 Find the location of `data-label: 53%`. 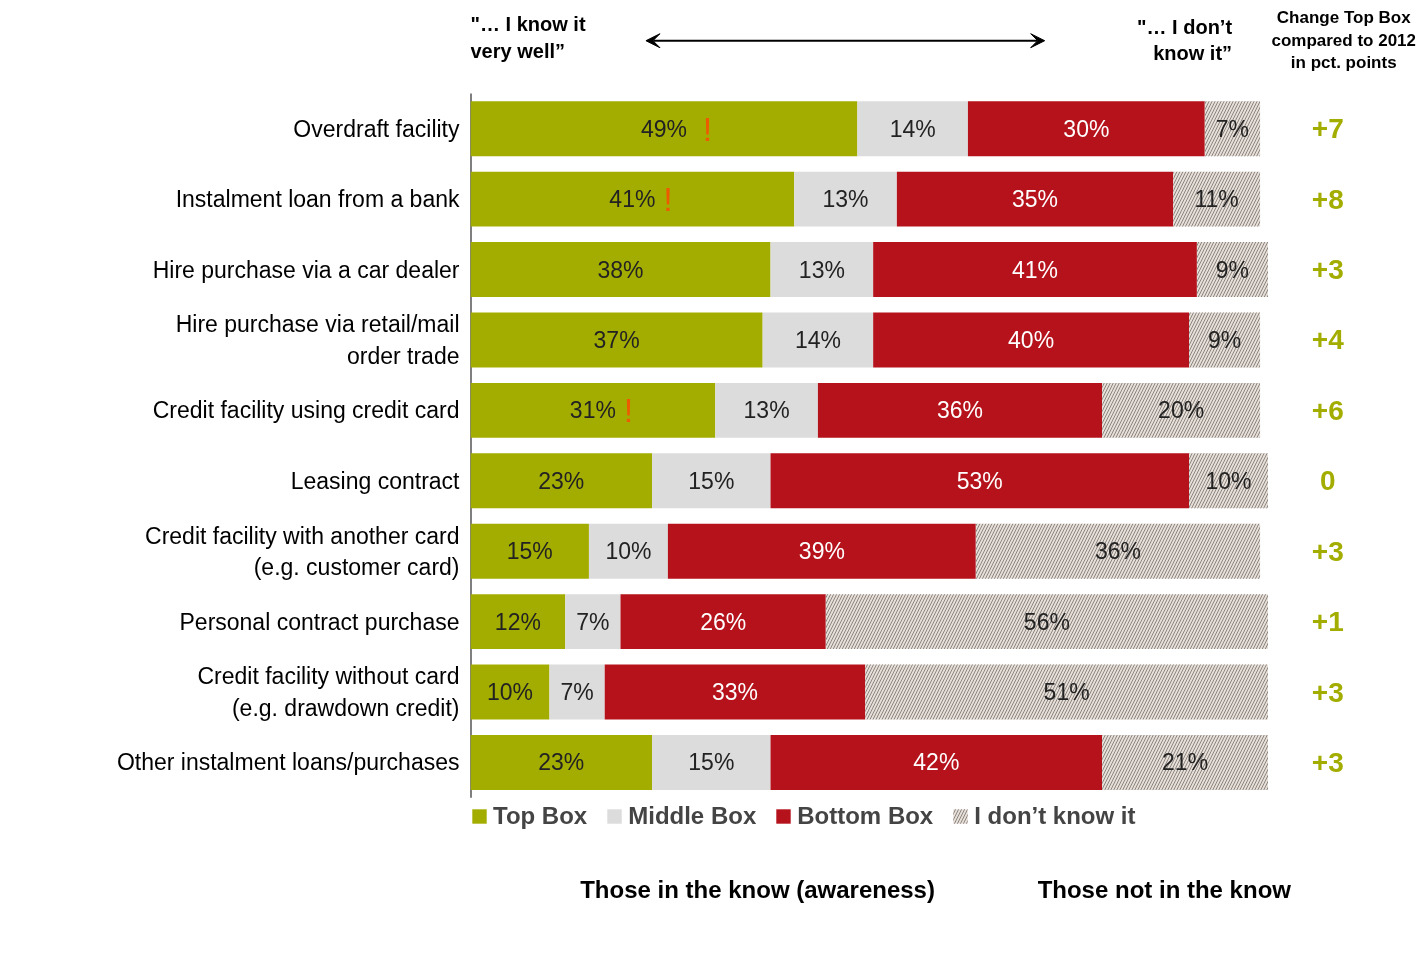

data-label: 53% is located at coordinates (979, 480).